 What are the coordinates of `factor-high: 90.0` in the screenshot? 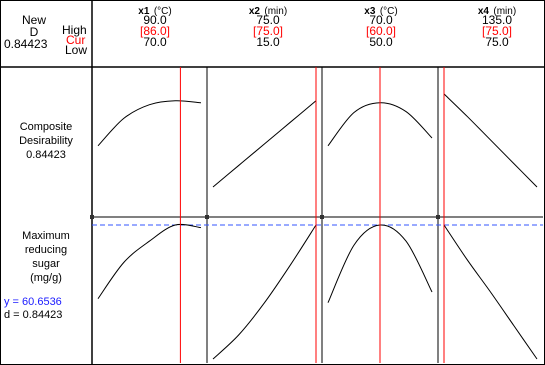 It's located at (155, 20).